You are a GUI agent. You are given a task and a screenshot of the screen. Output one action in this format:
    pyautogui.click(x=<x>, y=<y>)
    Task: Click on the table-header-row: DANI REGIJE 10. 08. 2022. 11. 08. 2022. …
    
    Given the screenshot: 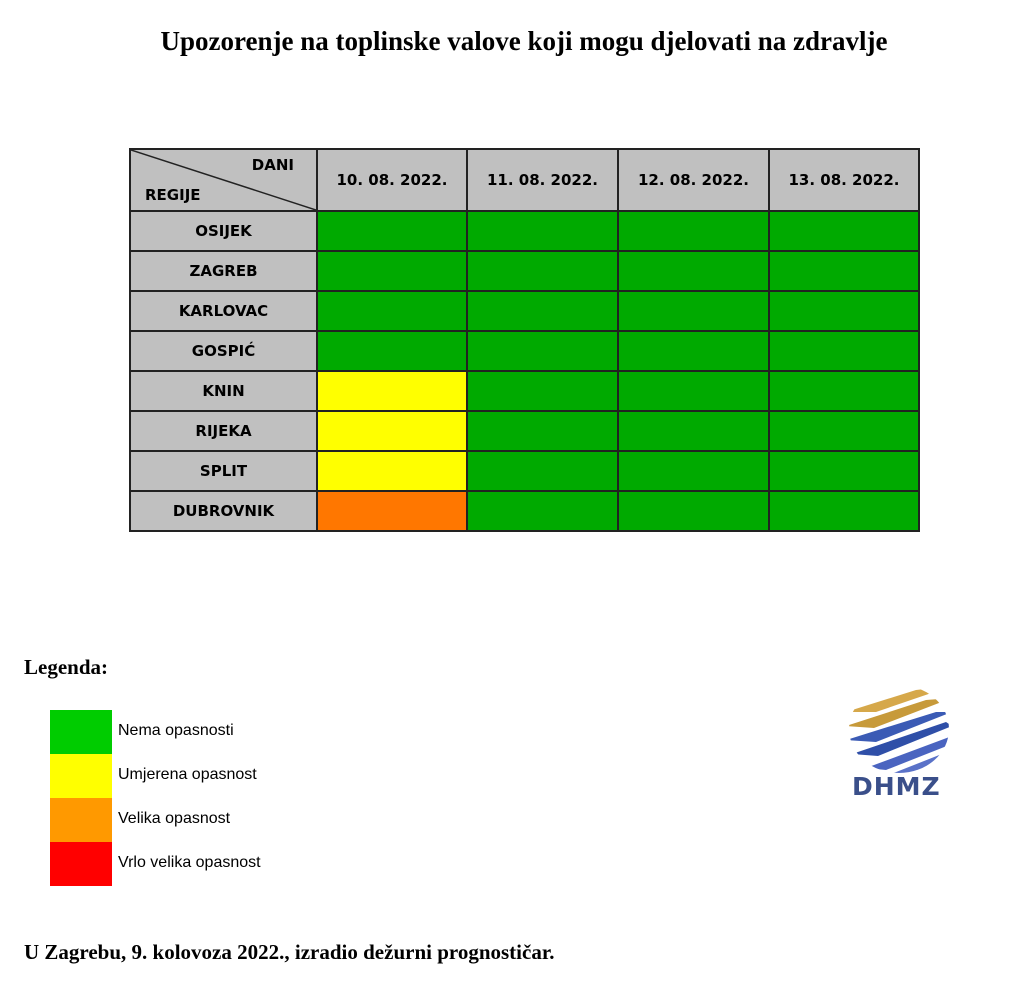 What is the action you would take?
    pyautogui.click(x=524, y=180)
    